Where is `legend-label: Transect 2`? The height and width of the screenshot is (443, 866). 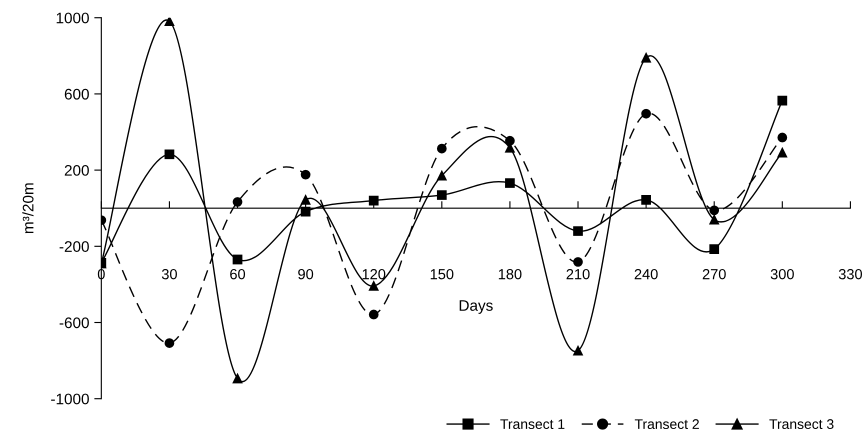 legend-label: Transect 2 is located at coordinates (666, 424).